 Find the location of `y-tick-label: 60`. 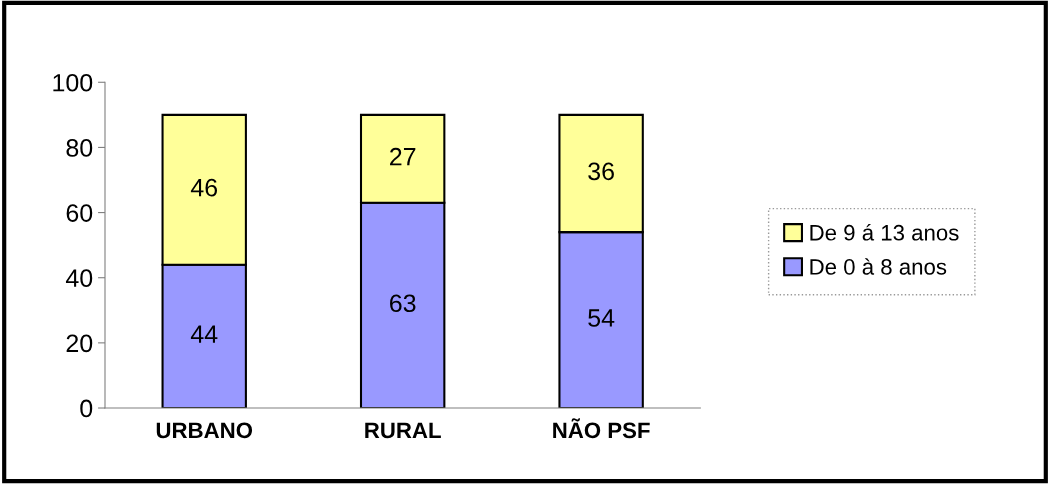

y-tick-label: 60 is located at coordinates (79, 213).